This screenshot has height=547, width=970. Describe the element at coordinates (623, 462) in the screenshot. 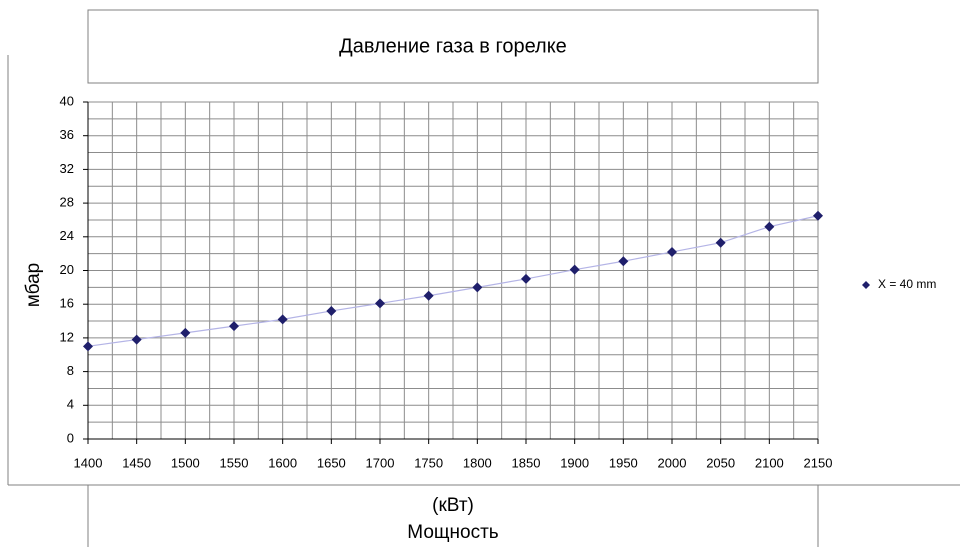

I see `x-tick-label: 1950` at that location.